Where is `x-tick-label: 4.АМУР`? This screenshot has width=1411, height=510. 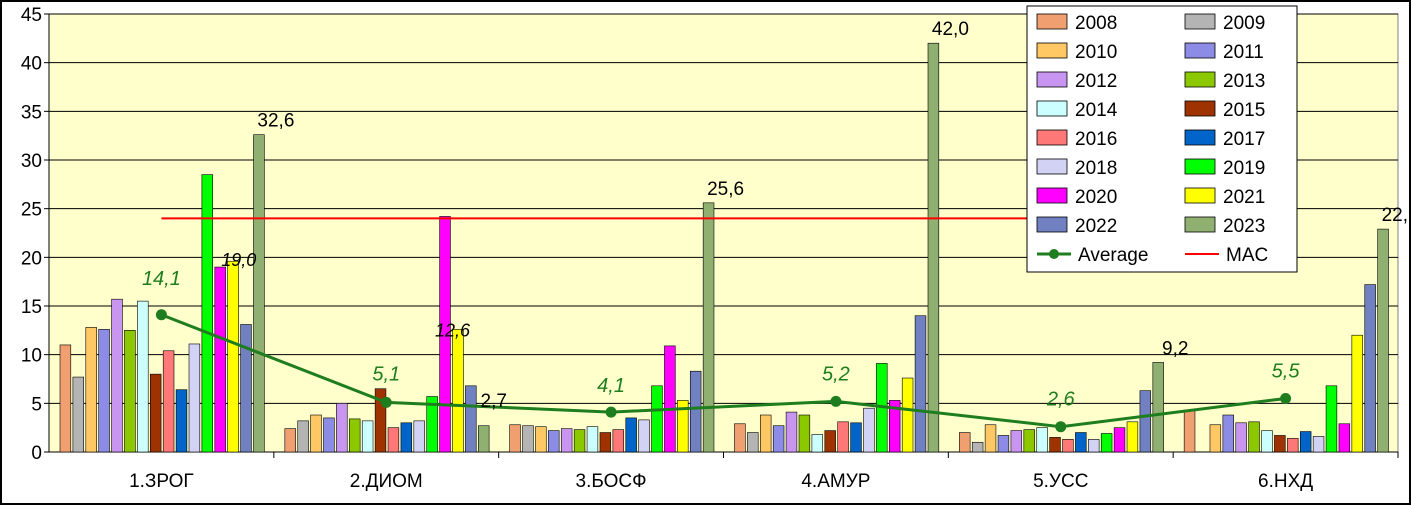
x-tick-label: 4.АМУР is located at coordinates (835, 481).